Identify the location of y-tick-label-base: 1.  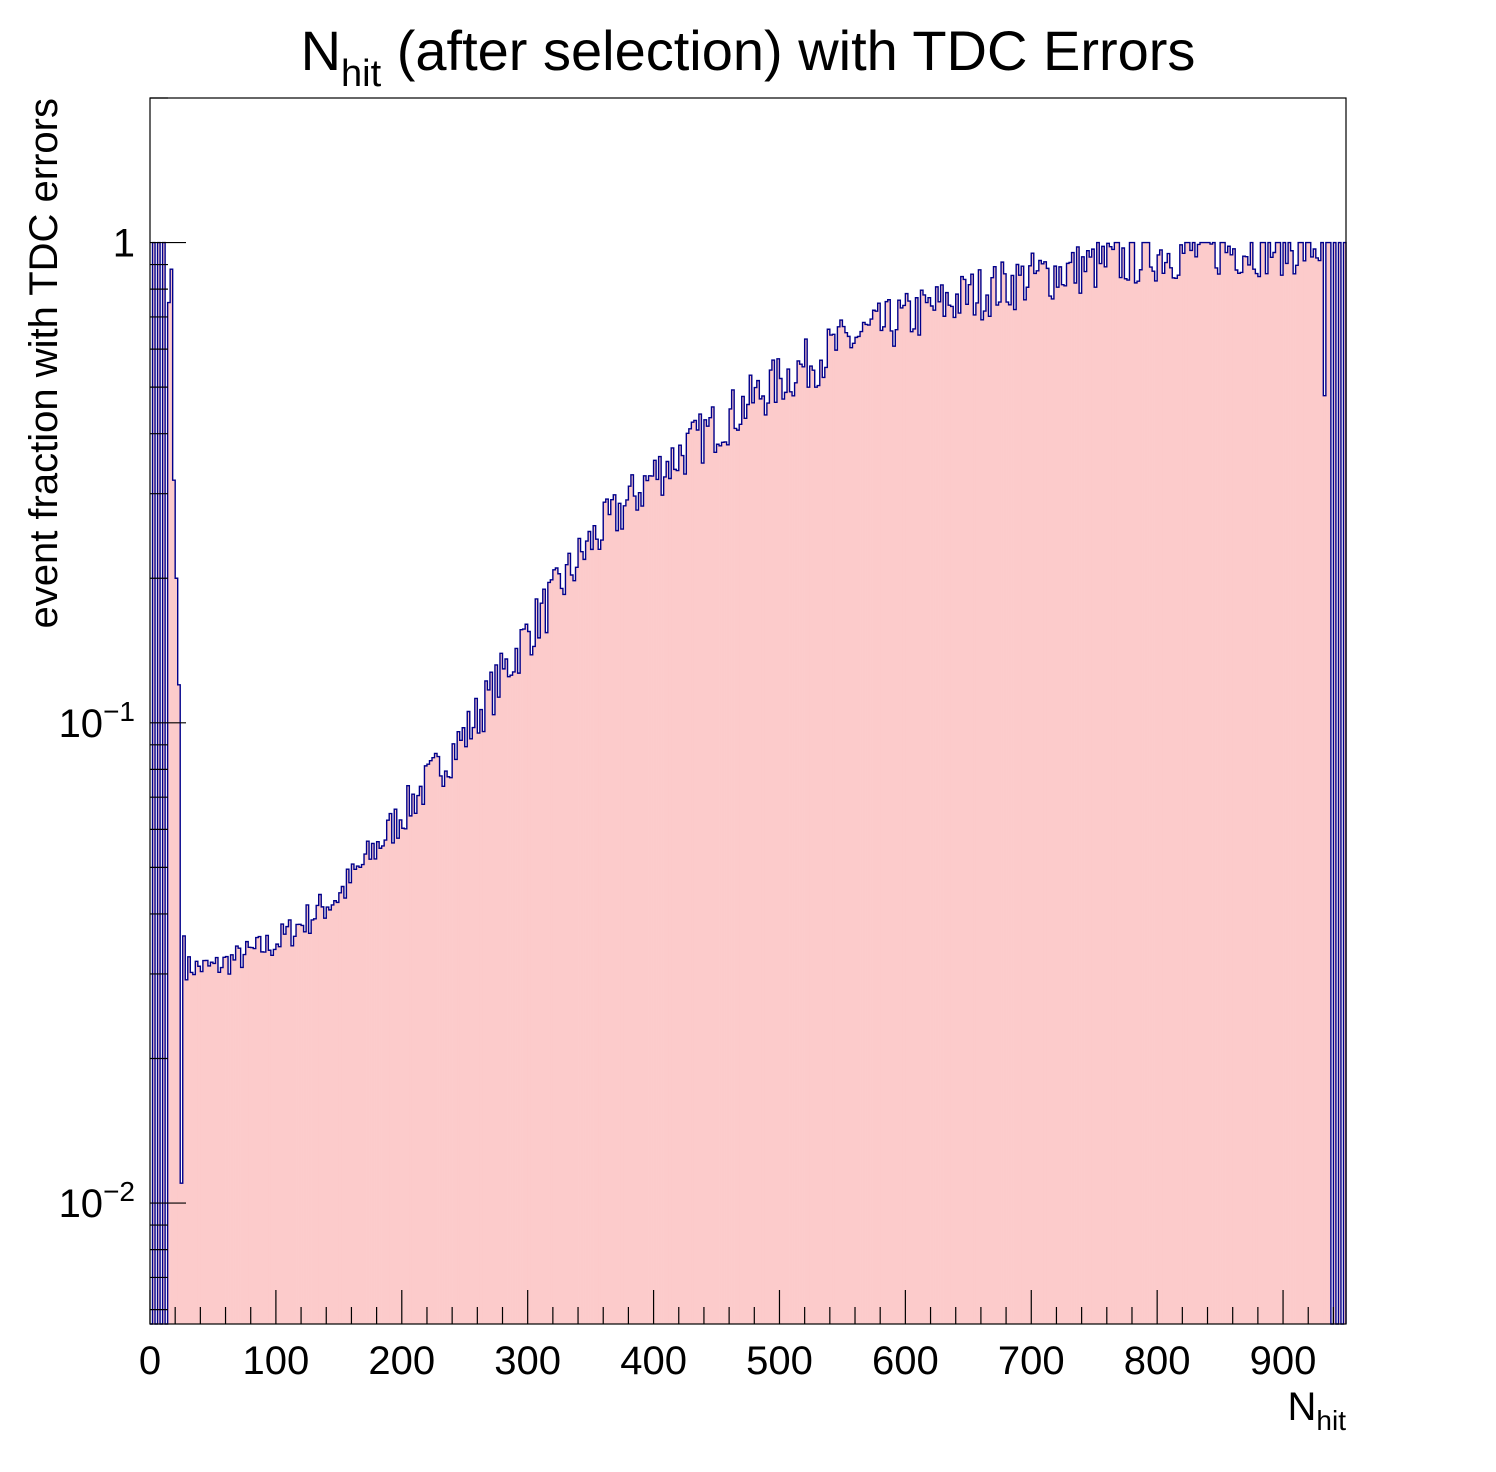
(124, 244).